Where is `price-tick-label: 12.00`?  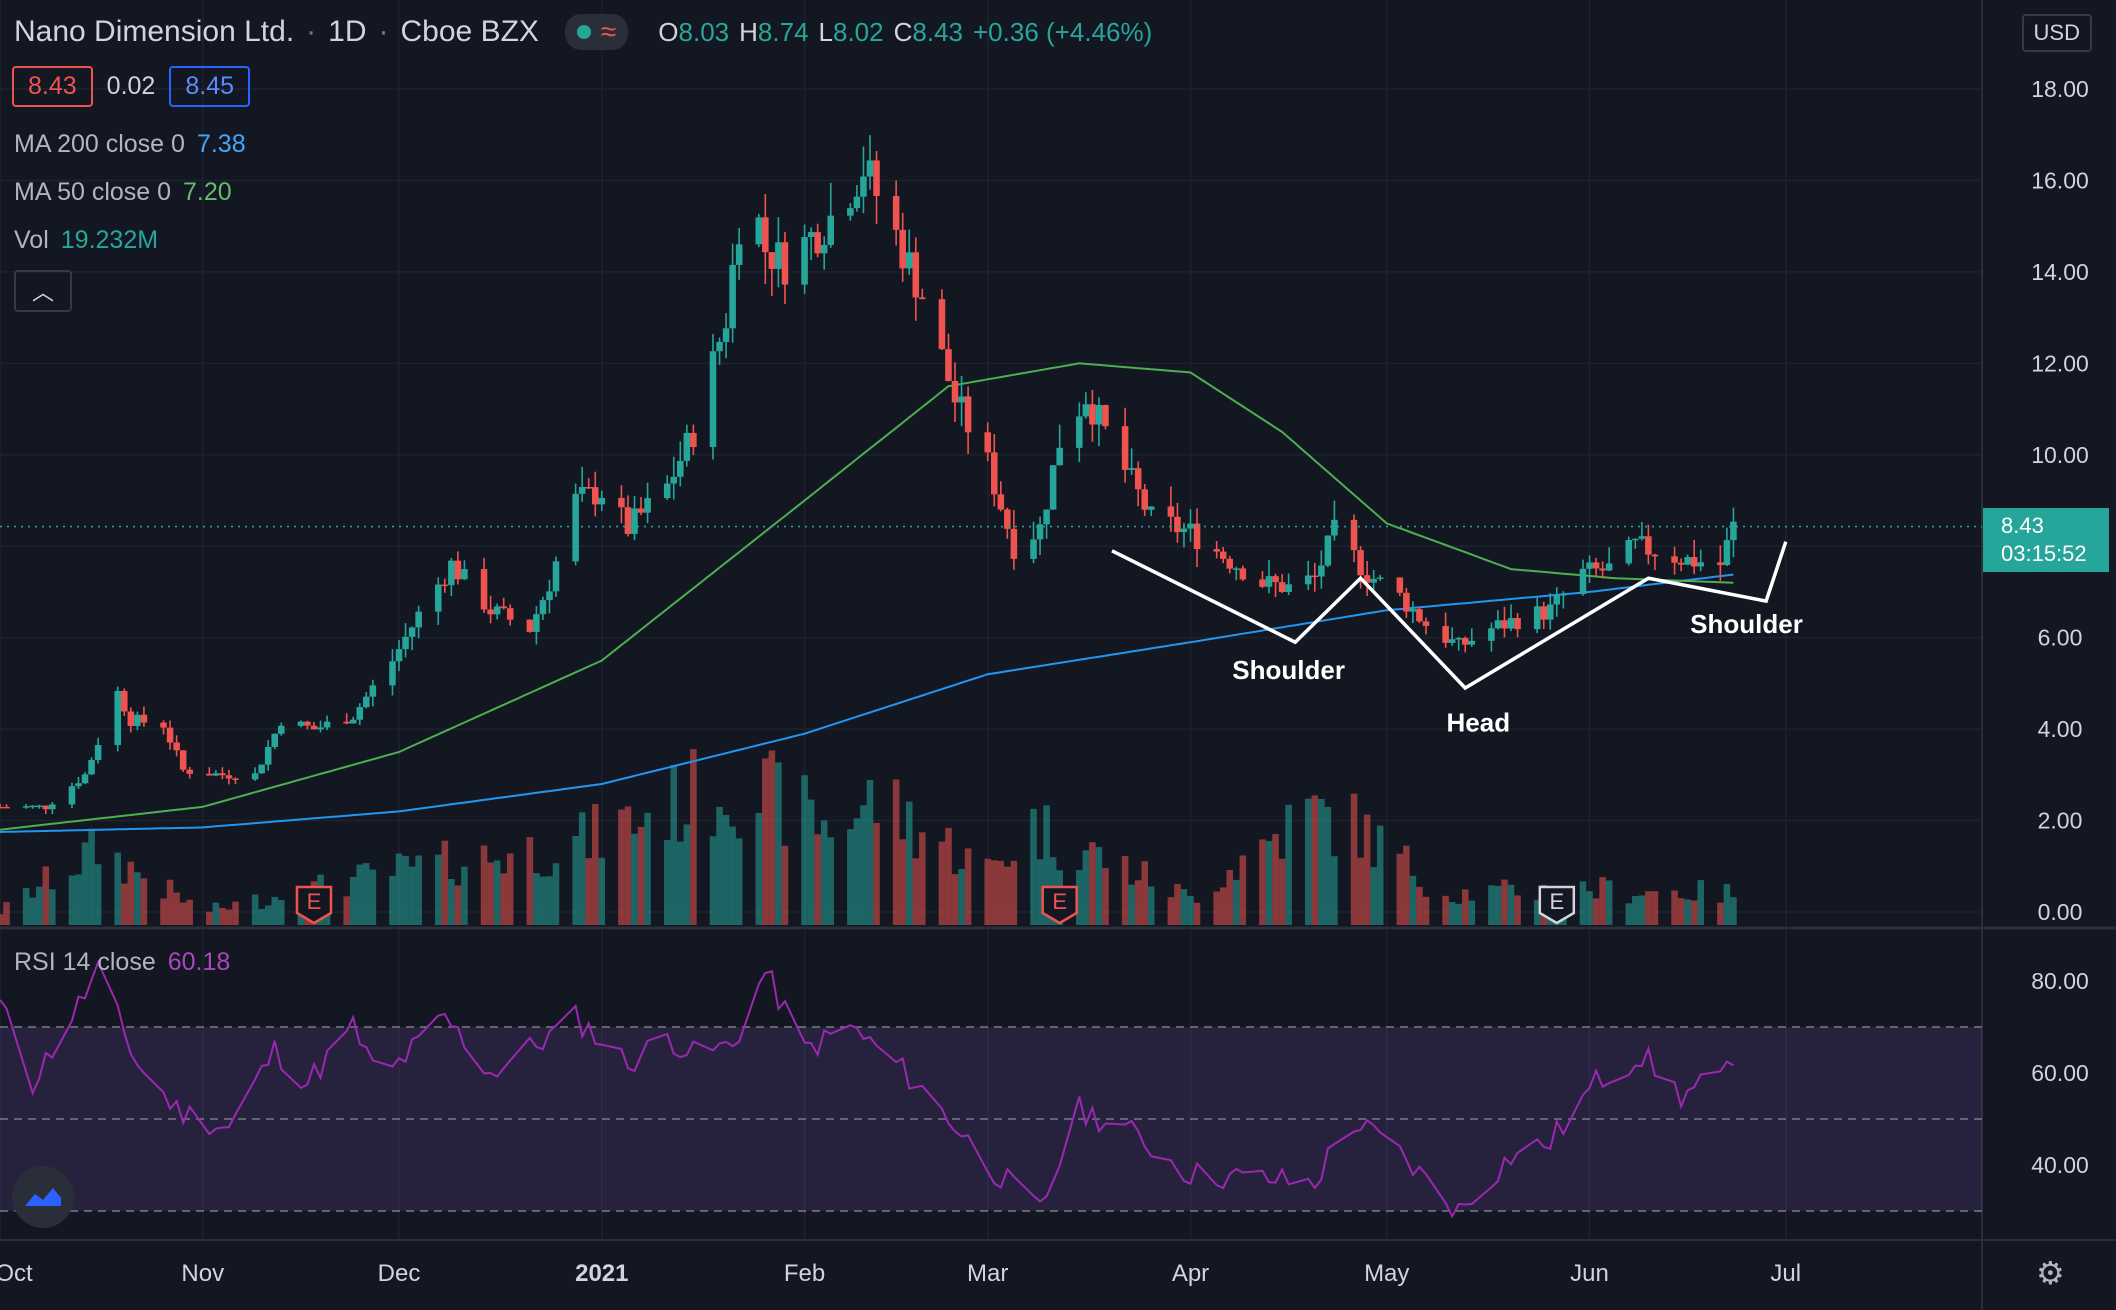 price-tick-label: 12.00 is located at coordinates (2060, 363).